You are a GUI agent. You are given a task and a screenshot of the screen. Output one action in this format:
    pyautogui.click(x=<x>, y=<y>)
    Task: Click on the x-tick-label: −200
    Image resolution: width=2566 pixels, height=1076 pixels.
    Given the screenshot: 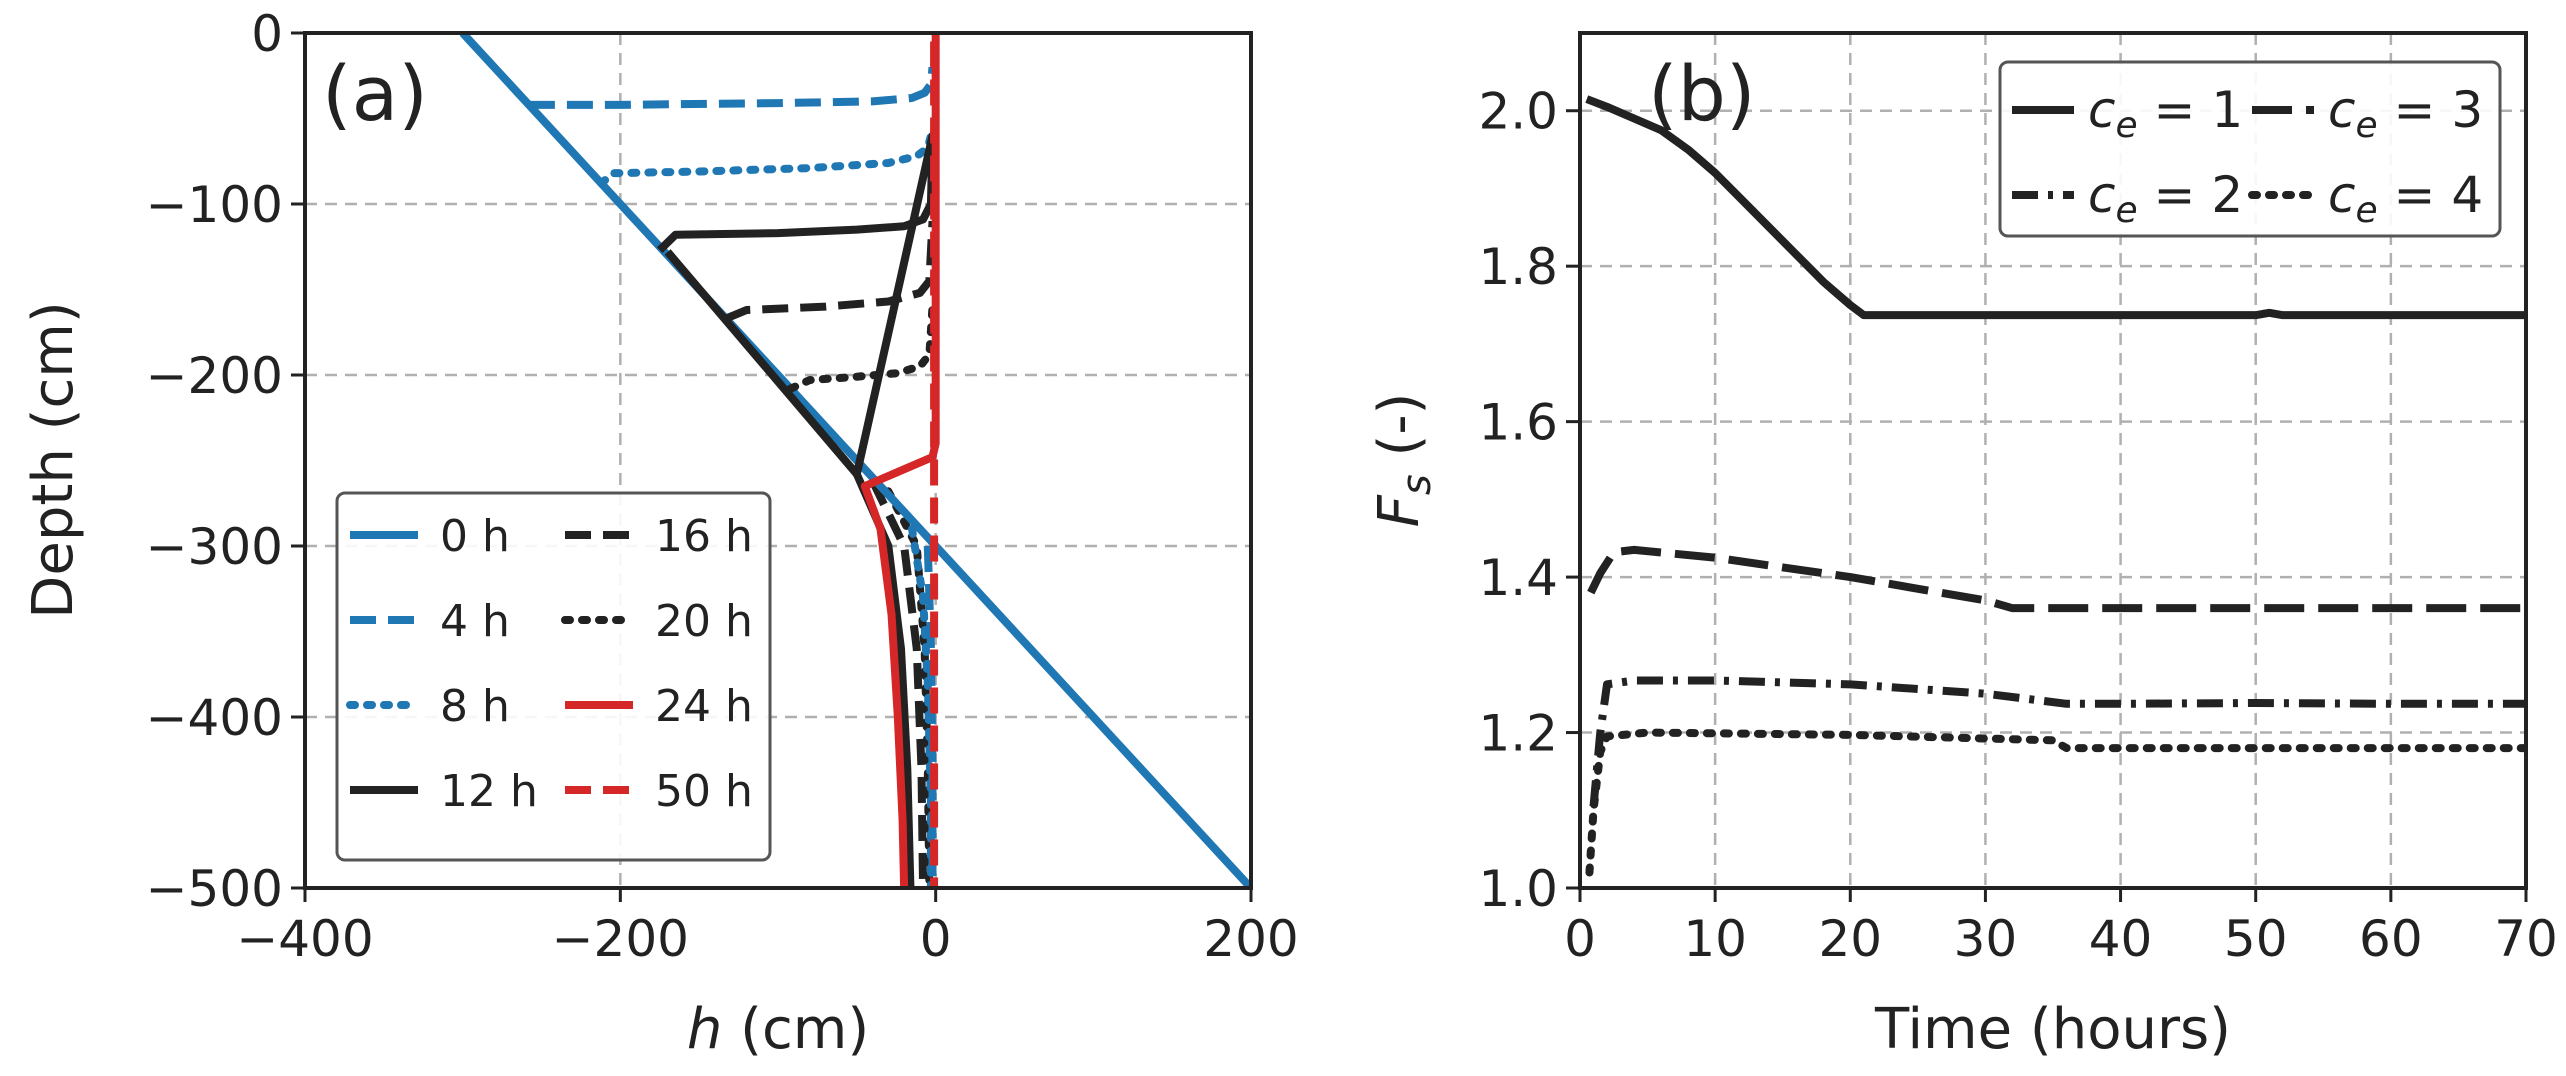 What is the action you would take?
    pyautogui.click(x=620, y=939)
    